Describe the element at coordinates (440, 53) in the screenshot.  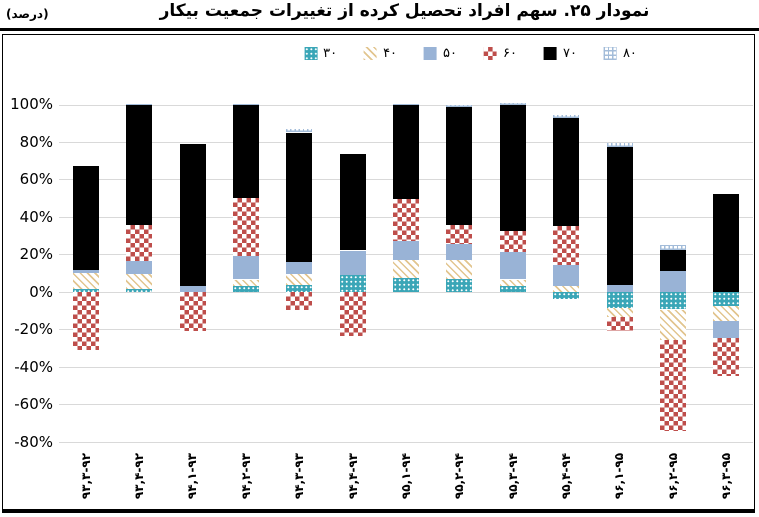
I see `legend-item-۵۰: ۵۰` at that location.